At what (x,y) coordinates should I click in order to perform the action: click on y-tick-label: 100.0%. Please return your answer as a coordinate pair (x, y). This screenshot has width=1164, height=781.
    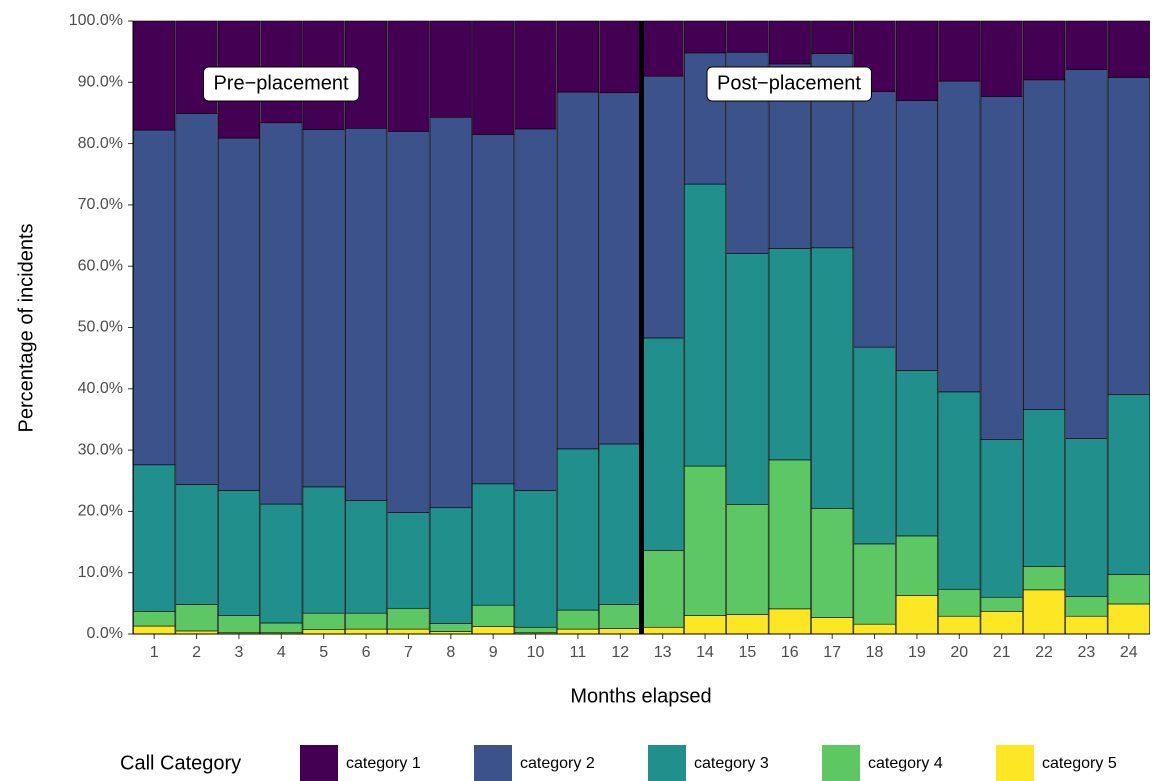
    Looking at the image, I should click on (96, 20).